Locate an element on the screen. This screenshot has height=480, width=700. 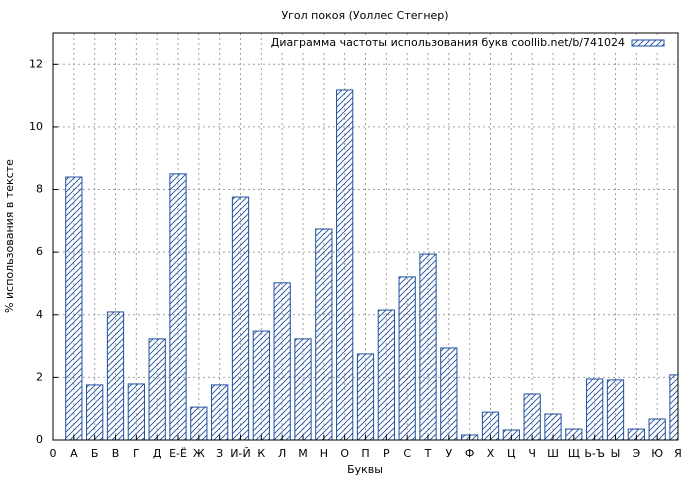
x-axis-label: Буквы is located at coordinates (365, 469).